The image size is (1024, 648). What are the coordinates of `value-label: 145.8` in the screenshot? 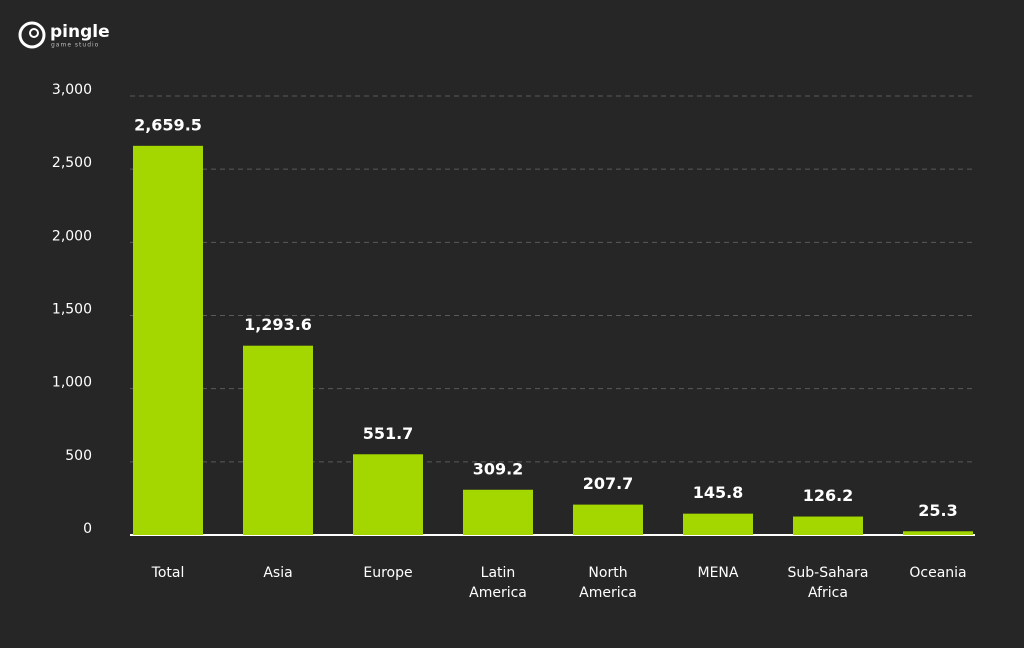 It's located at (718, 492).